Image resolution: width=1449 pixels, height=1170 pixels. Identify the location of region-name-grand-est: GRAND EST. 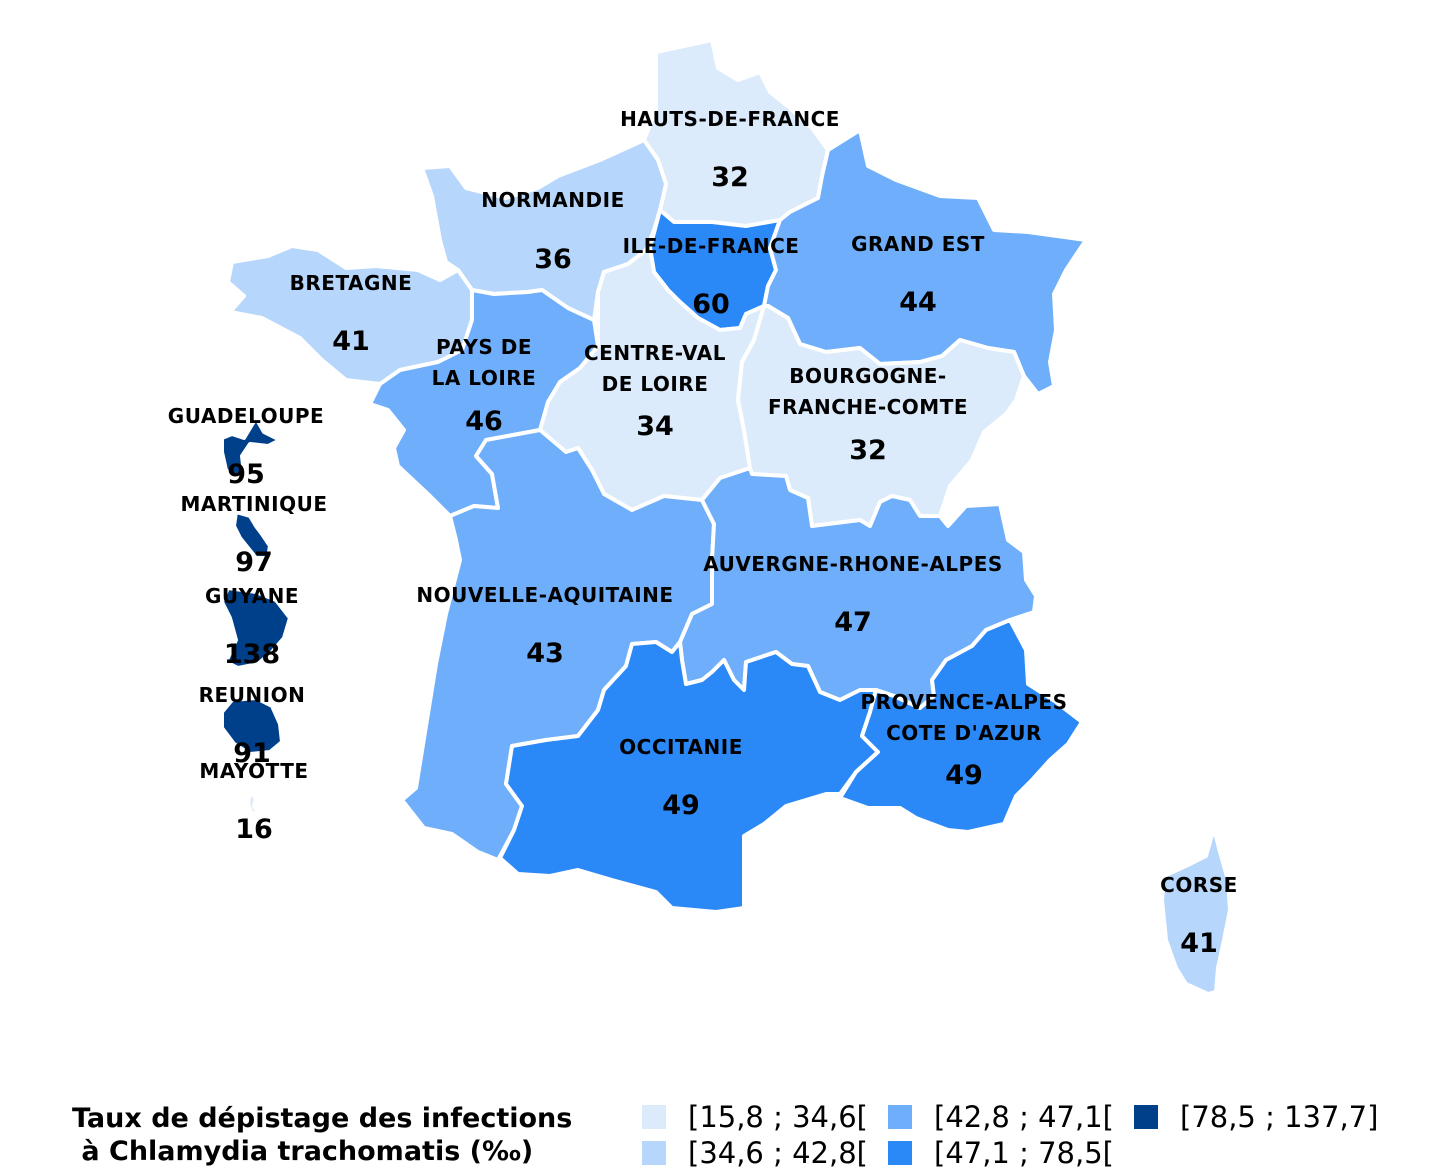
(918, 244).